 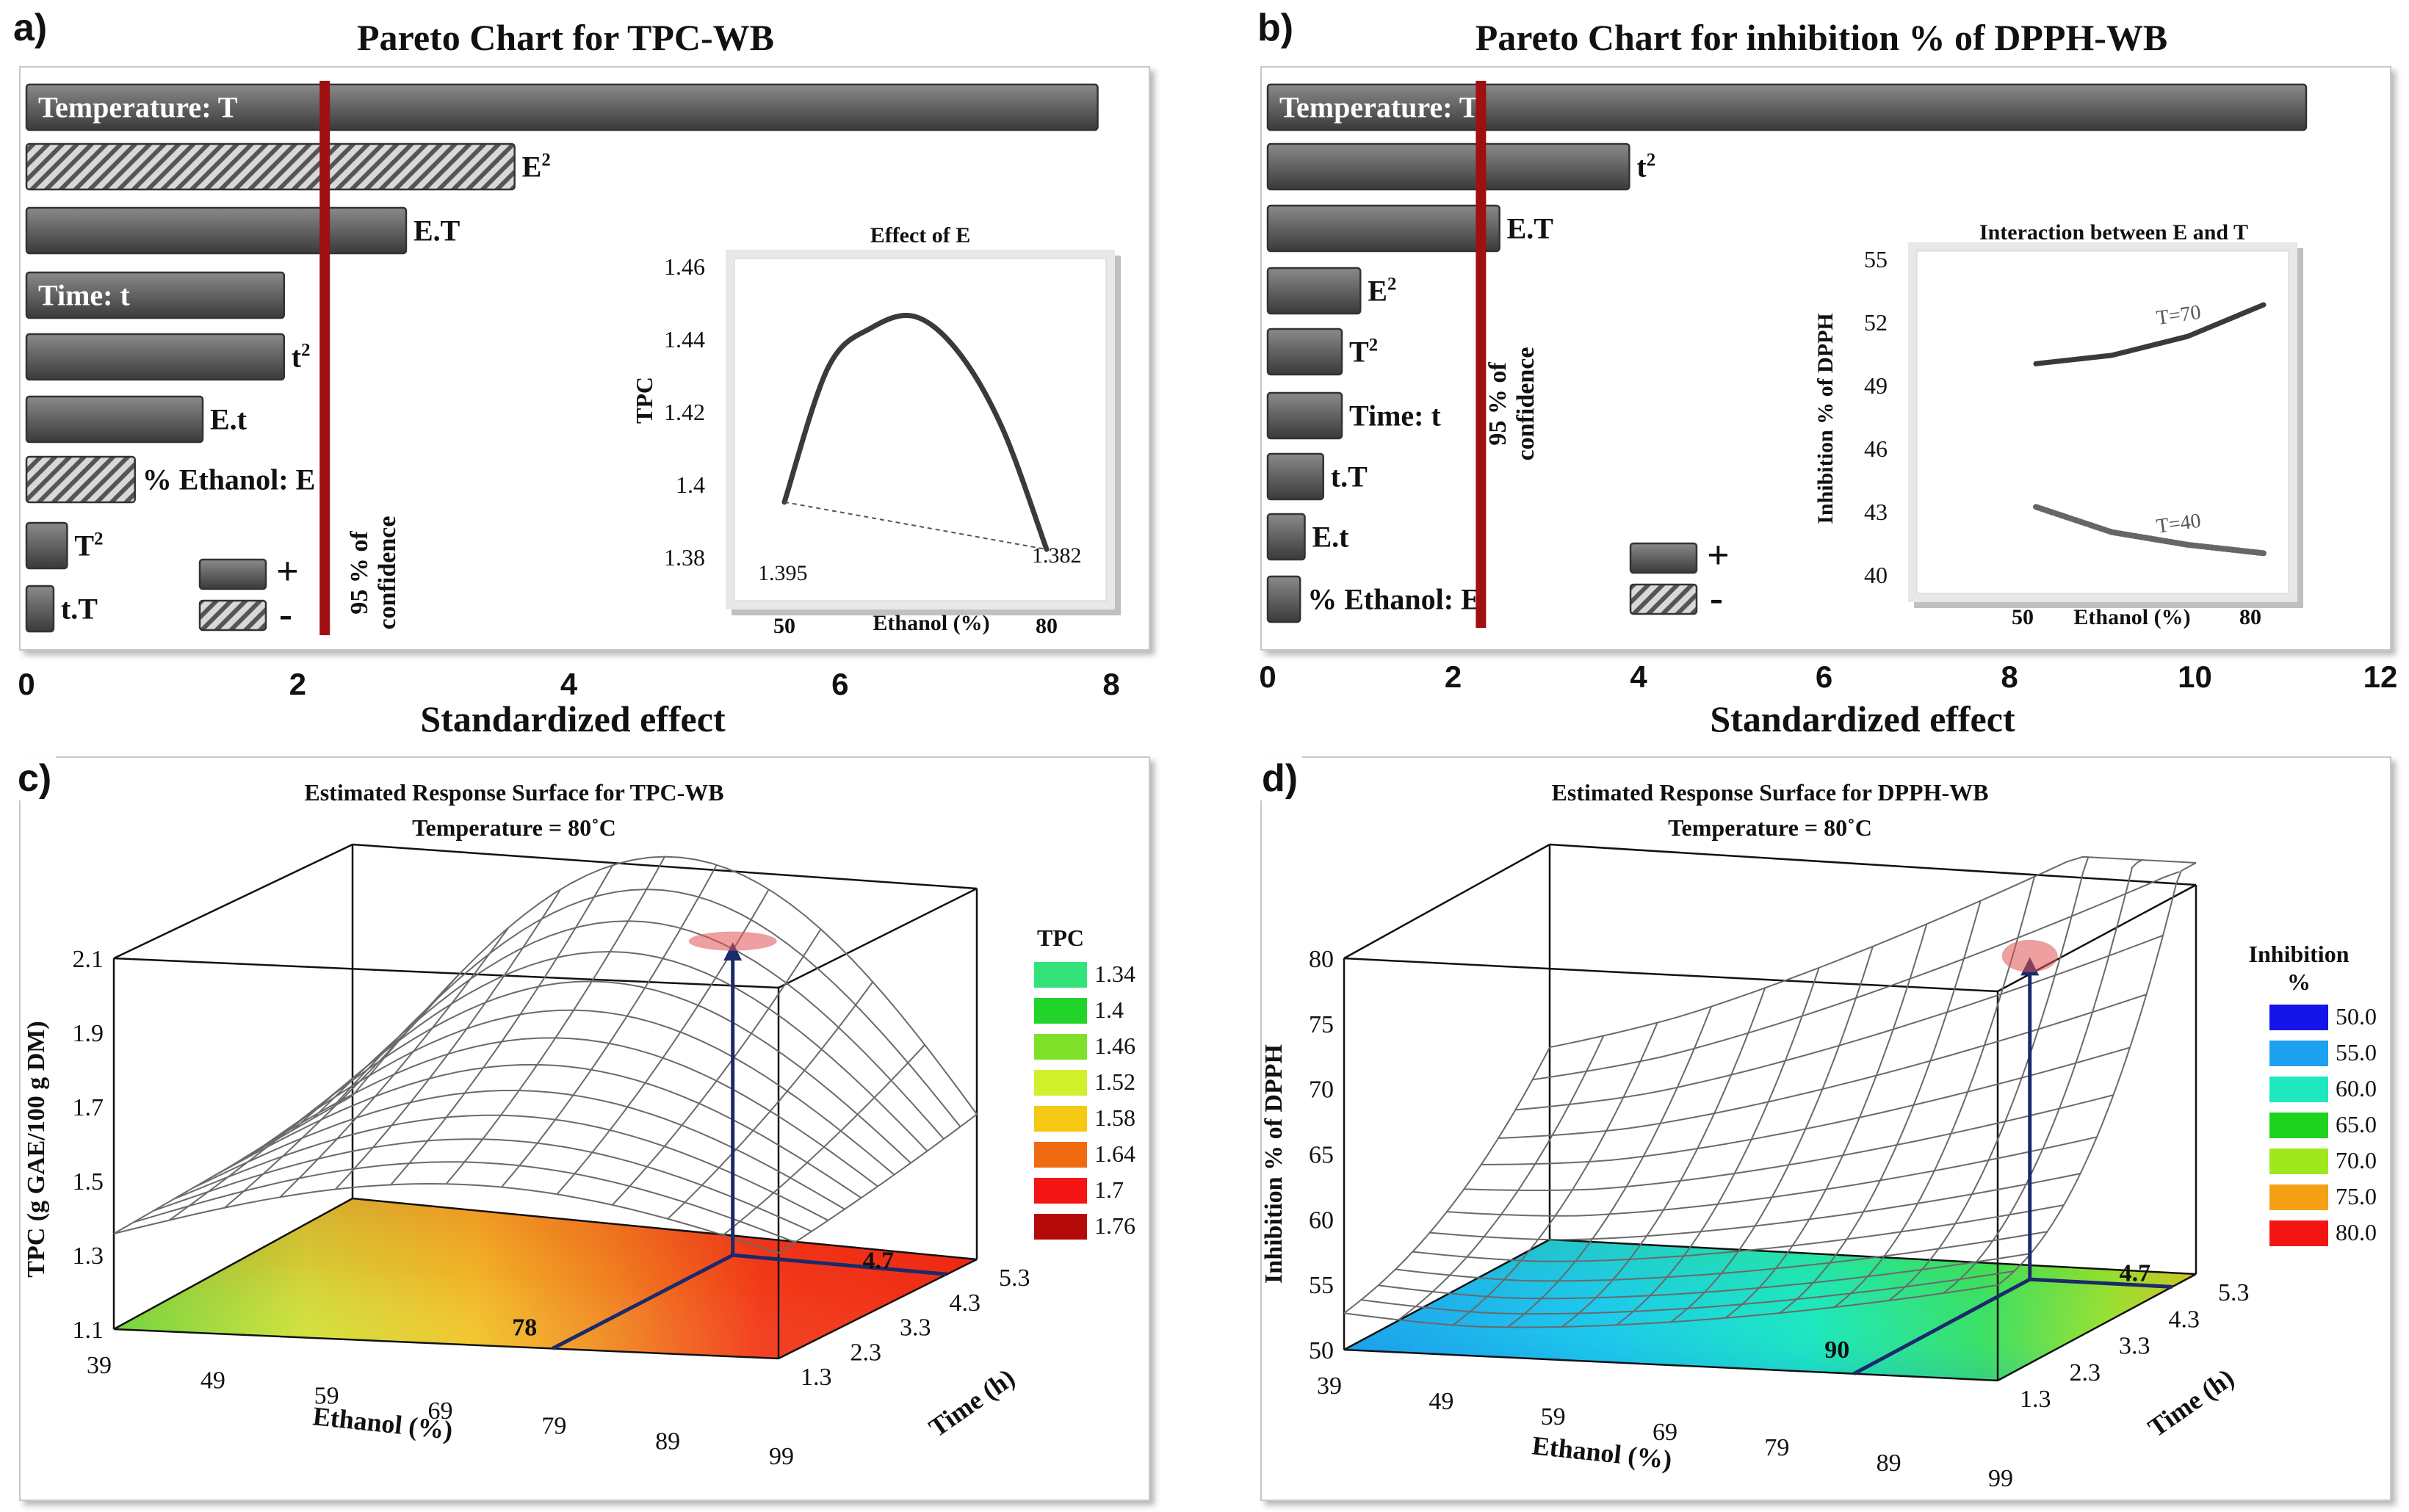 What do you see at coordinates (1114, 1117) in the screenshot?
I see `legend-label-5: 1.58` at bounding box center [1114, 1117].